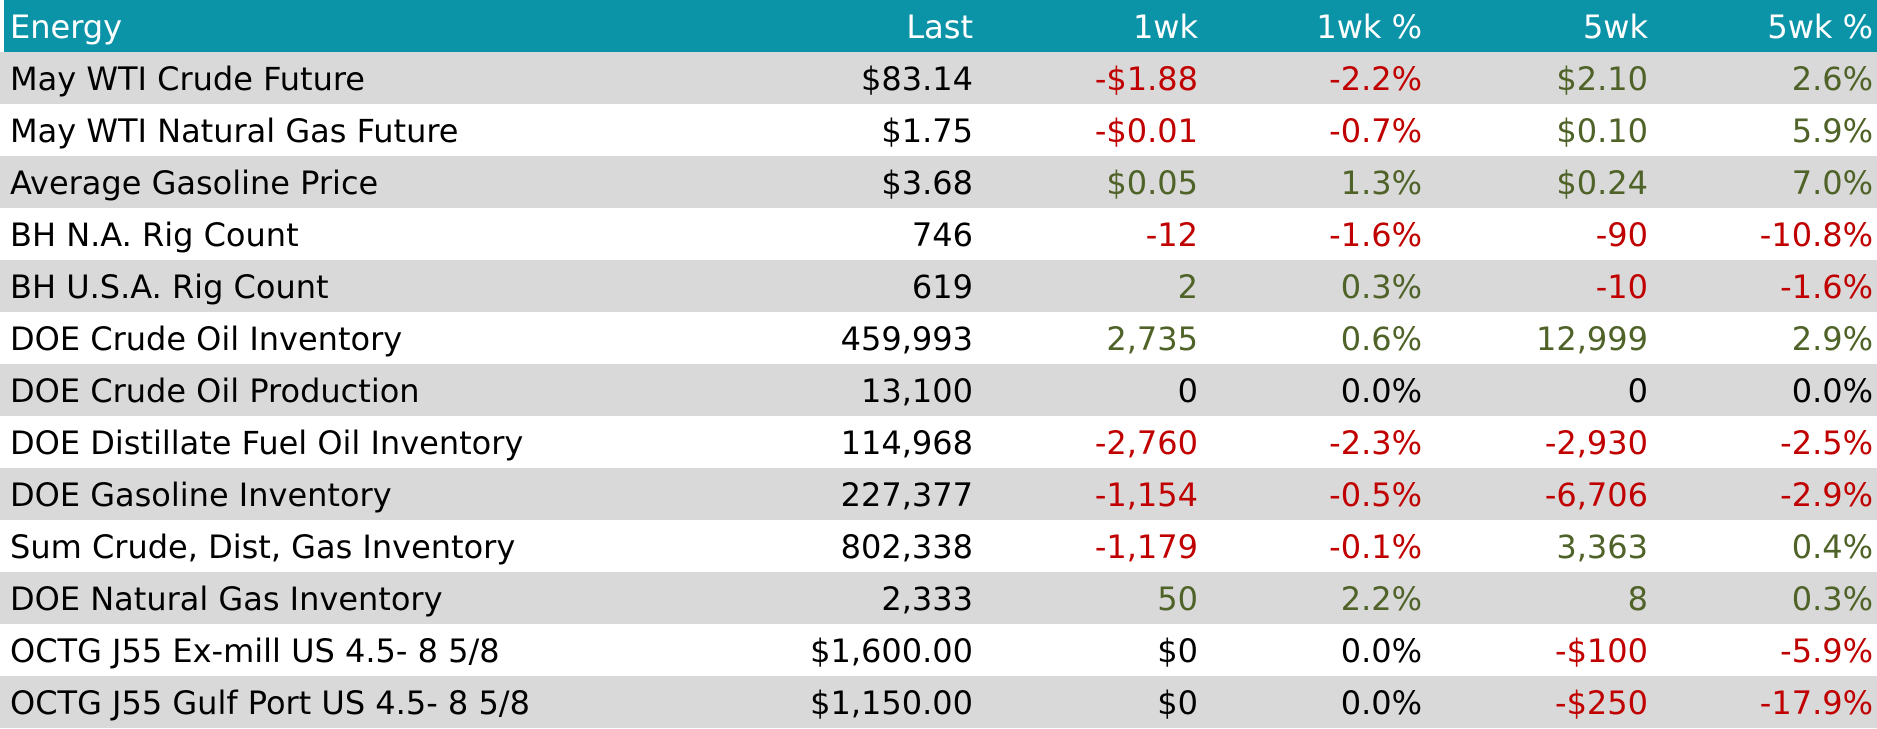 This screenshot has width=1877, height=729. What do you see at coordinates (1601, 703) in the screenshot?
I see `table-cell: -$250` at bounding box center [1601, 703].